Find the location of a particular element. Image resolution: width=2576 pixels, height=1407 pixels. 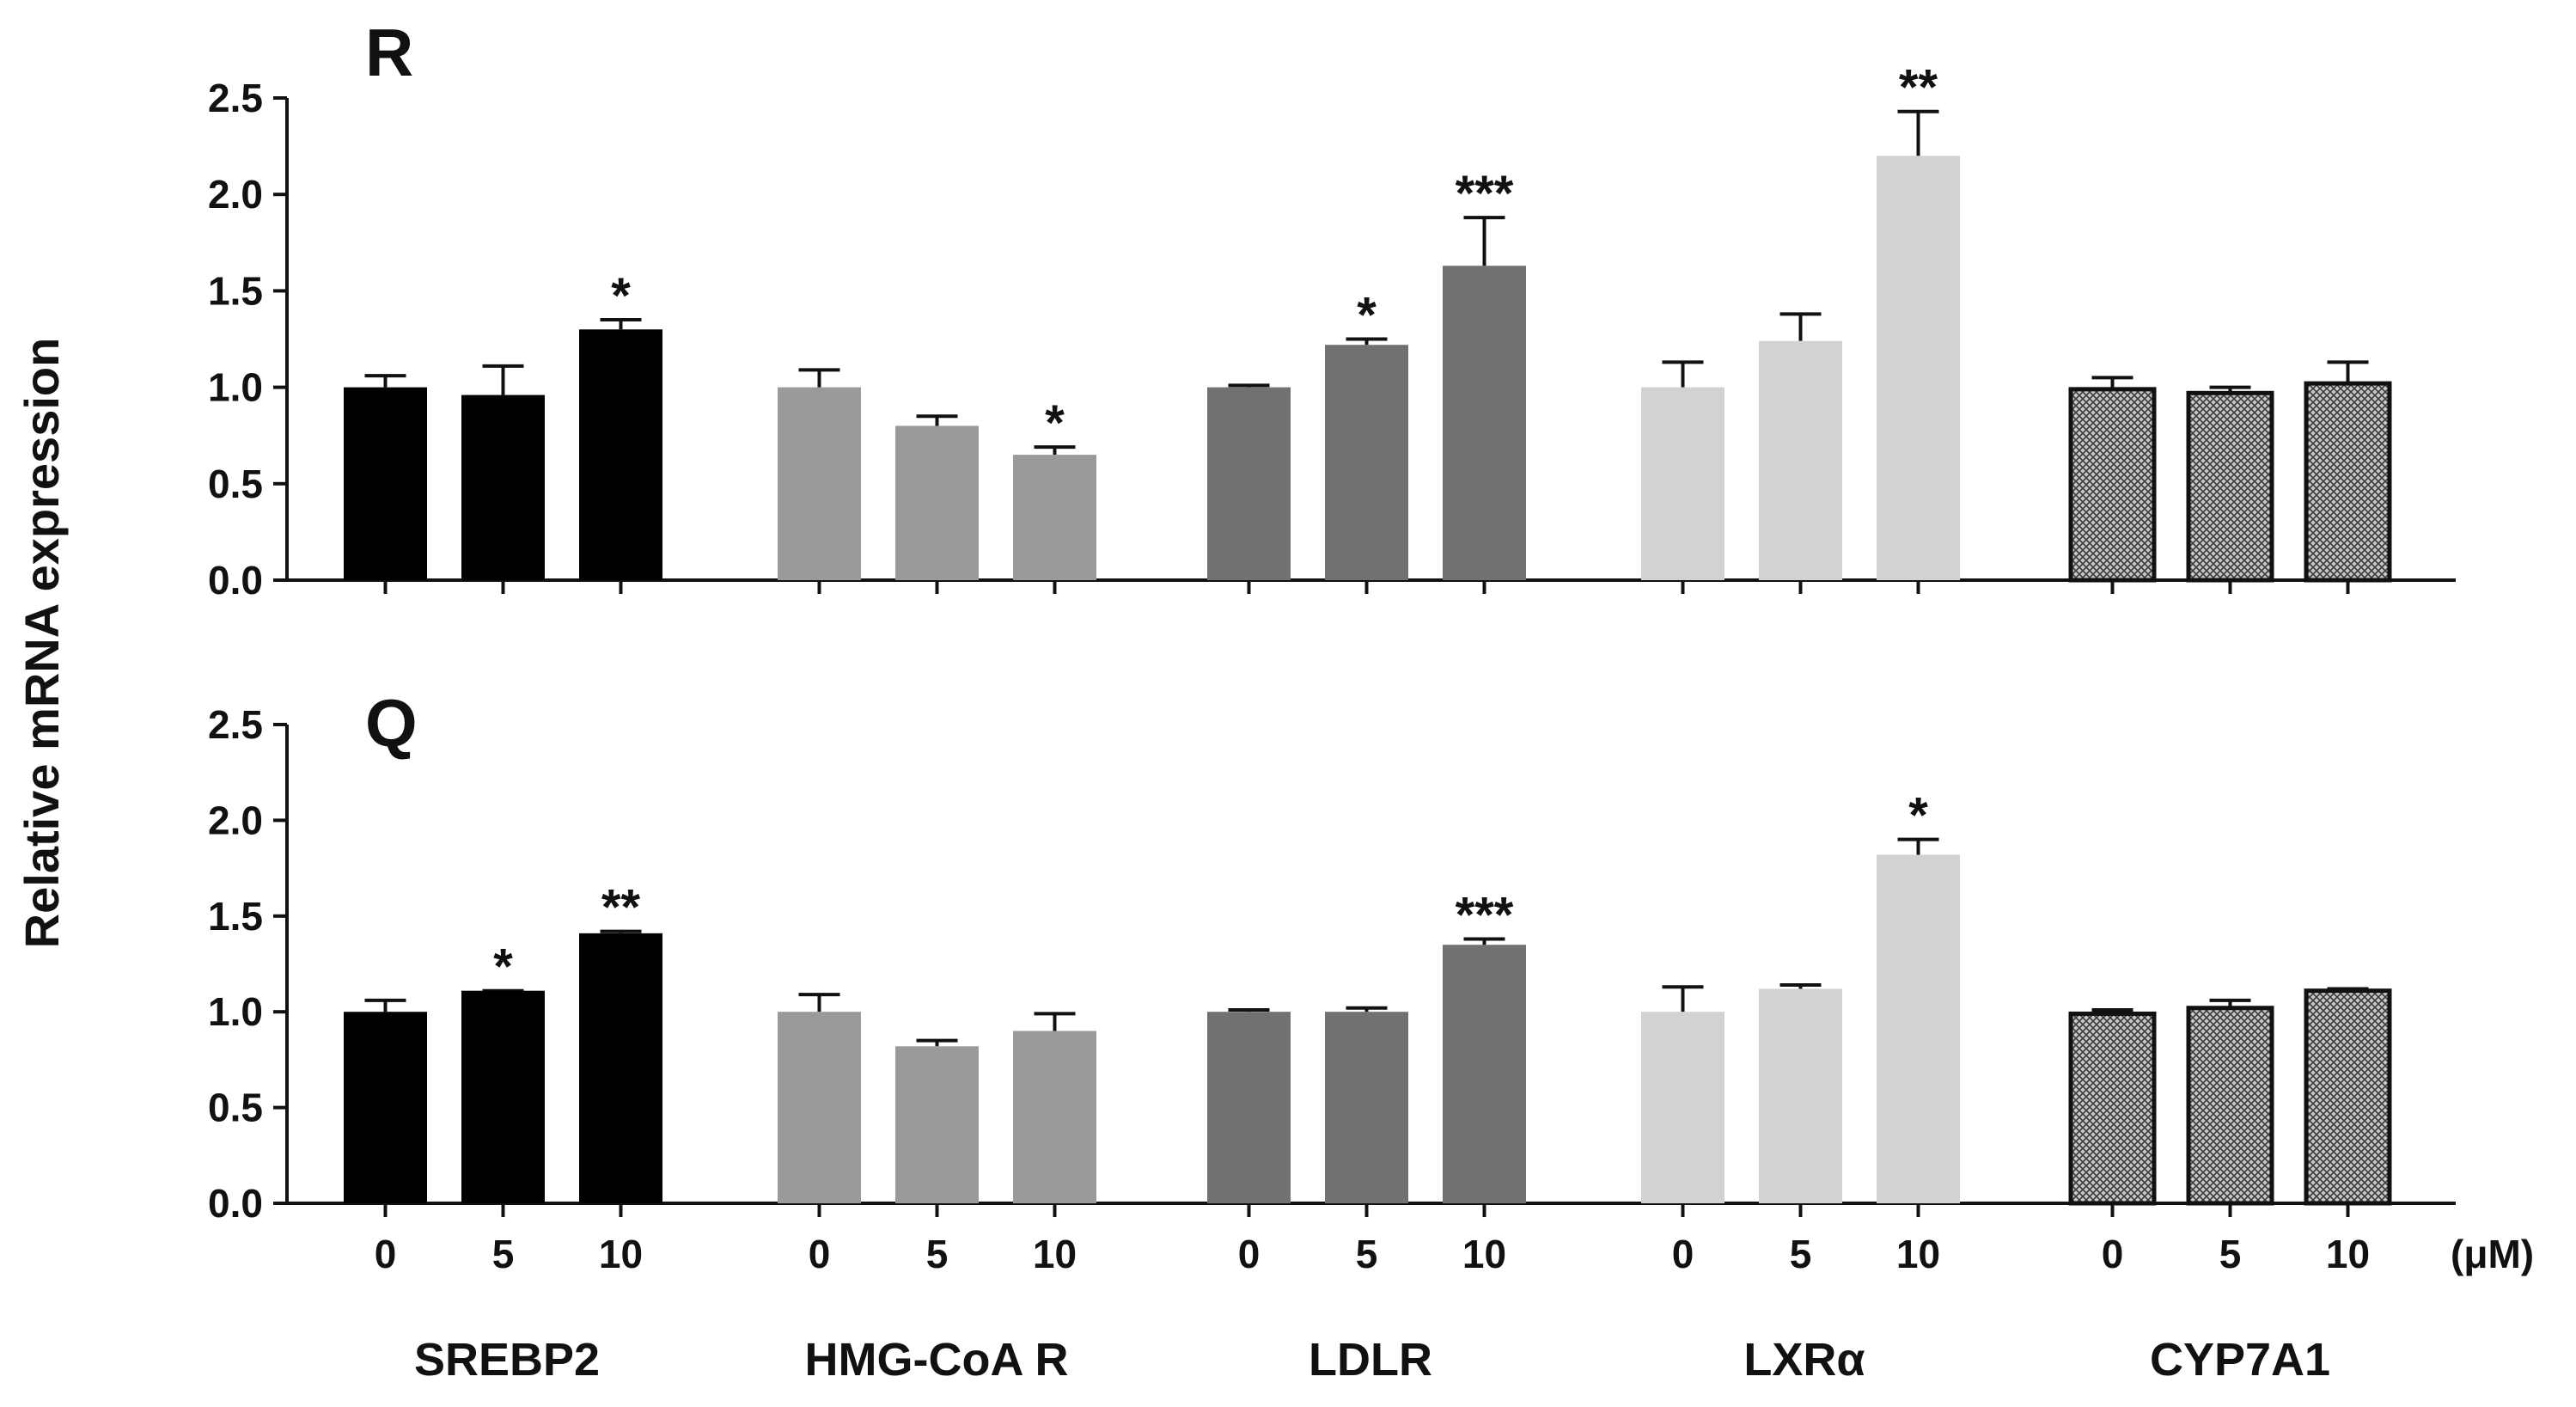

gene-label: CYP7A1 is located at coordinates (2240, 1360).